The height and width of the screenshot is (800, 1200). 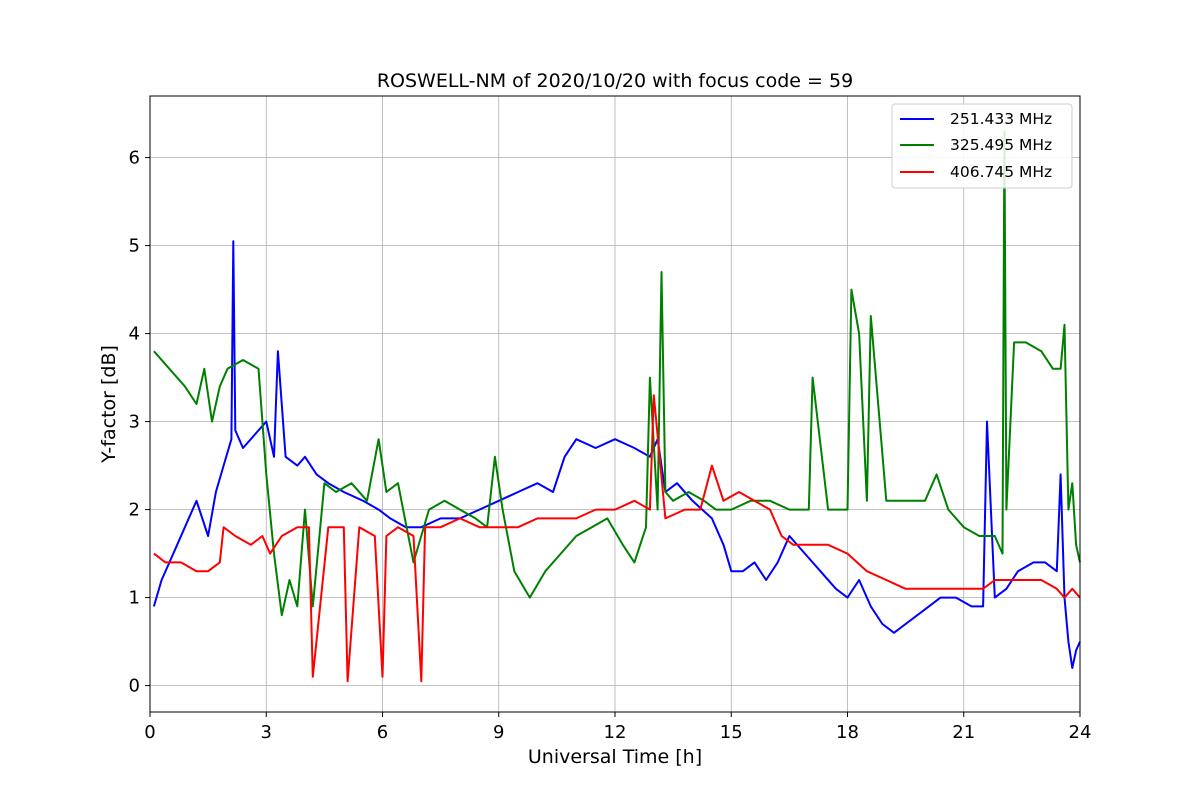 I want to click on legend-label-325-mhz: 325.495 MHz, so click(x=1001, y=145).